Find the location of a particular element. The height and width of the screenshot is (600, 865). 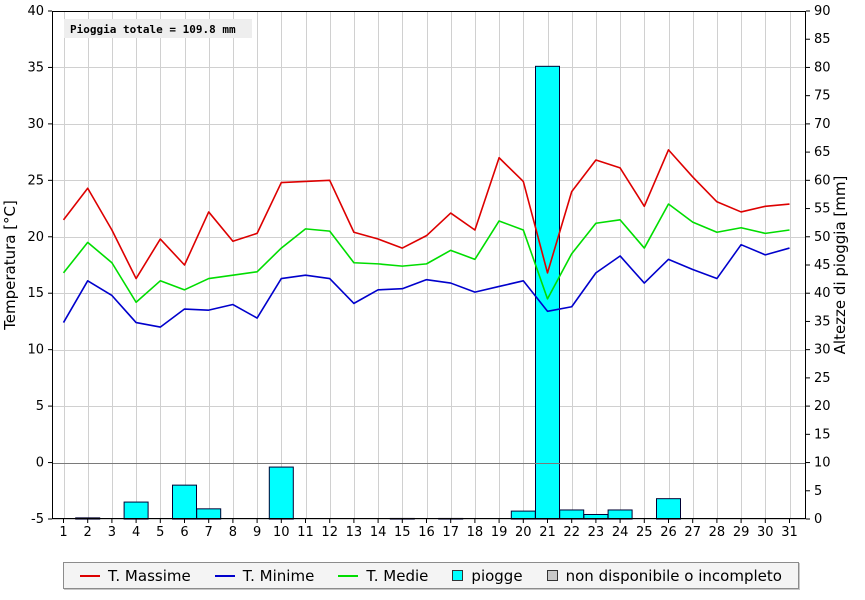

x-tick-label: 30 is located at coordinates (765, 532).